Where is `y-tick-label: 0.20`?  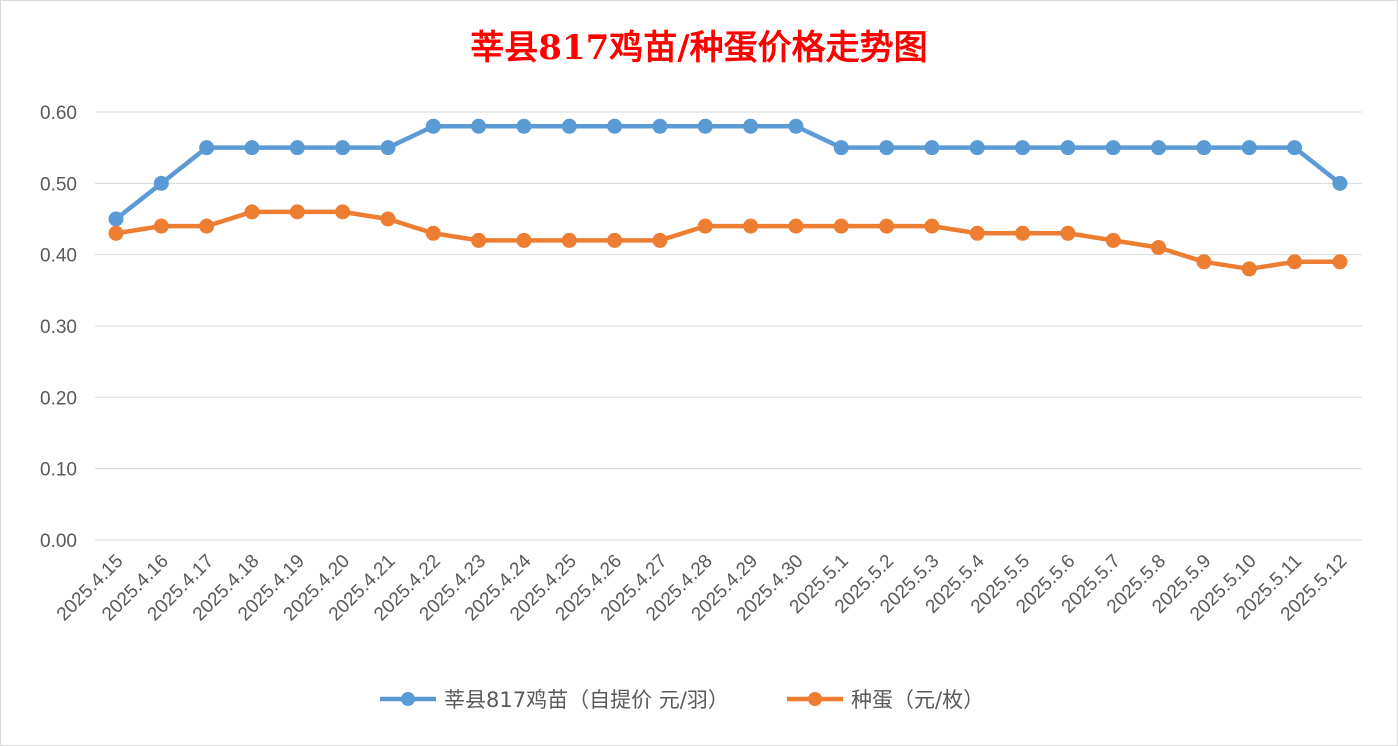 y-tick-label: 0.20 is located at coordinates (58, 398).